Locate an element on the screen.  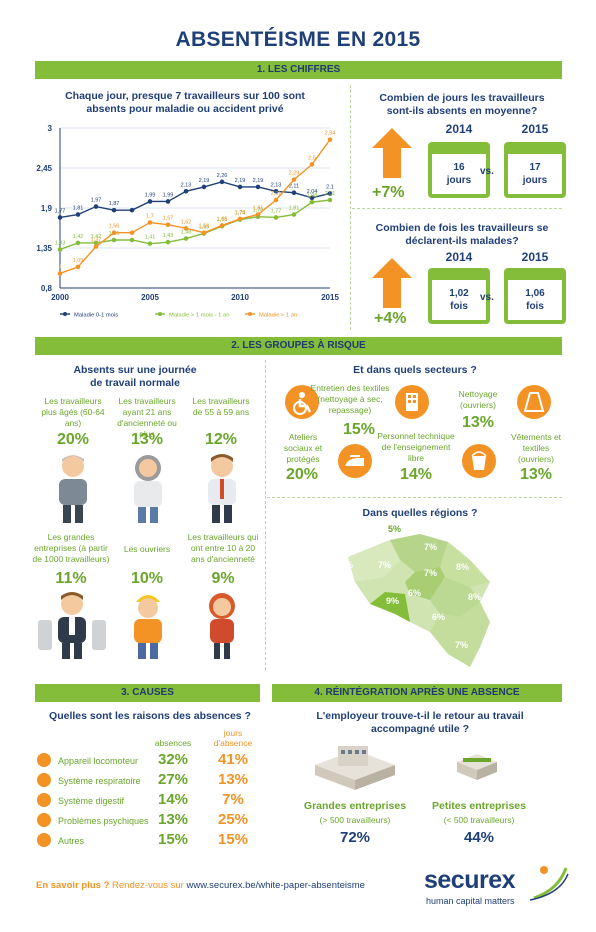
stomach-icon is located at coordinates (44, 800).